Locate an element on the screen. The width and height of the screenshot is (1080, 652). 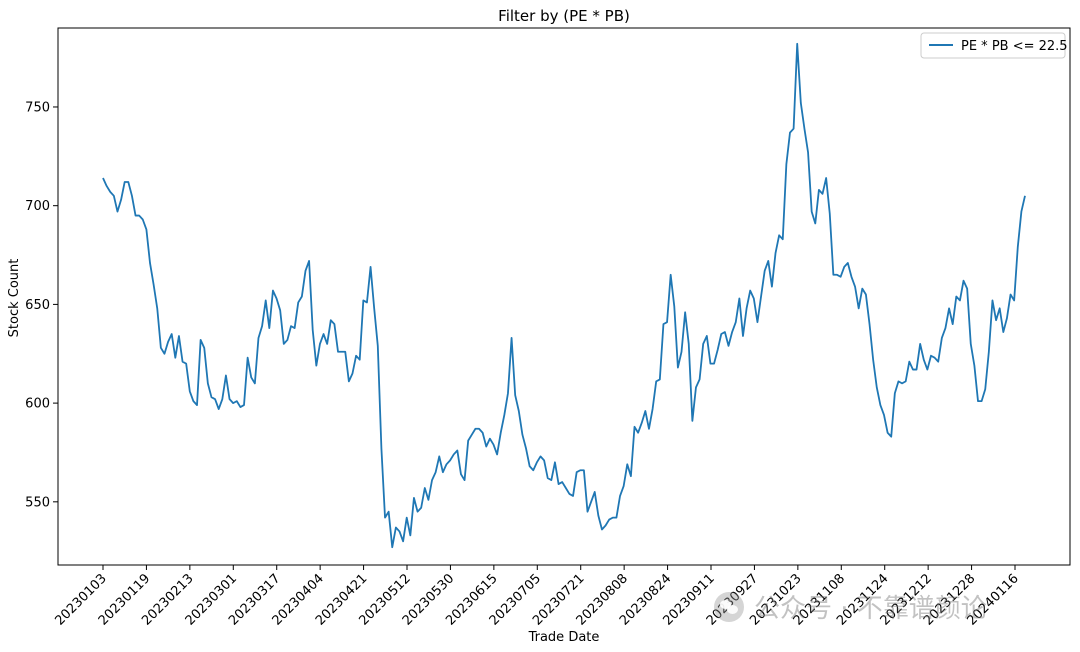
y-axis: 550 600 650 700 750 is located at coordinates (41, 305).